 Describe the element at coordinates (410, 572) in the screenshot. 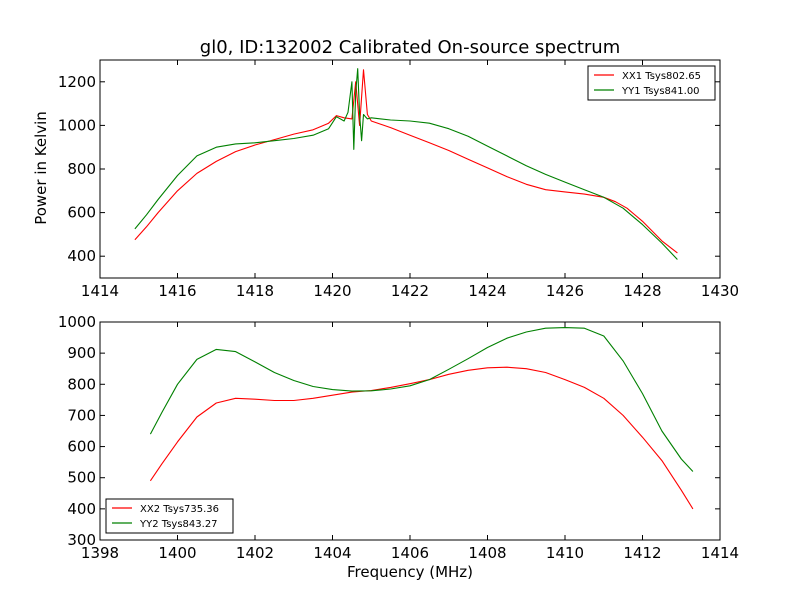

I see `bottom-x-axis-label: Frequency (MHz)` at that location.